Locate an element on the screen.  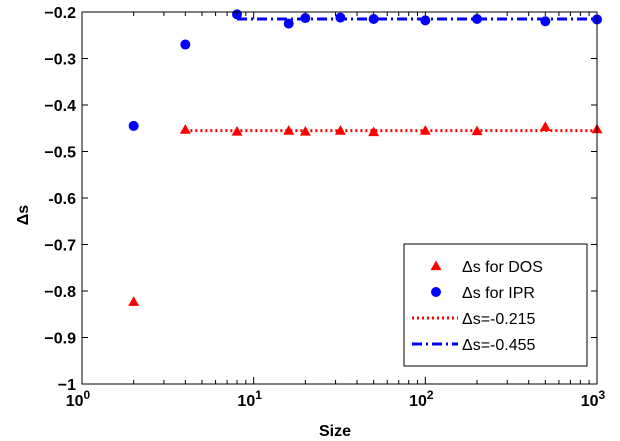
y-tick-label: −0.5 is located at coordinates (60, 153).